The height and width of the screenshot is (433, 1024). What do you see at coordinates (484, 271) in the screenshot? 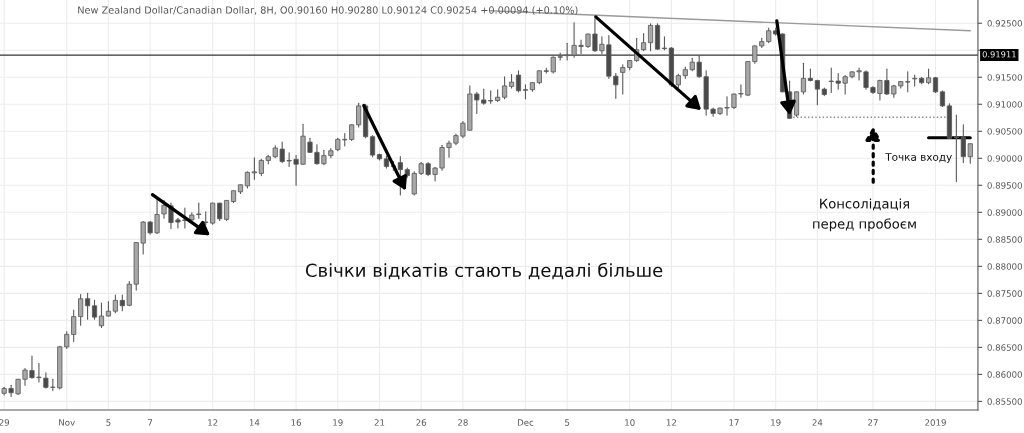
I see `annotation: Свічки відкатів стають дедалі більше` at bounding box center [484, 271].